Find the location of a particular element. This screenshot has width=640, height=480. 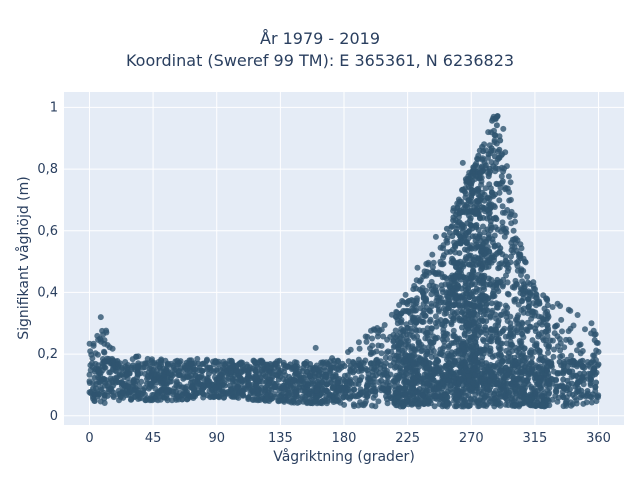

y-axis-title: Signifikant våghöjd (m) is located at coordinates (23, 257).